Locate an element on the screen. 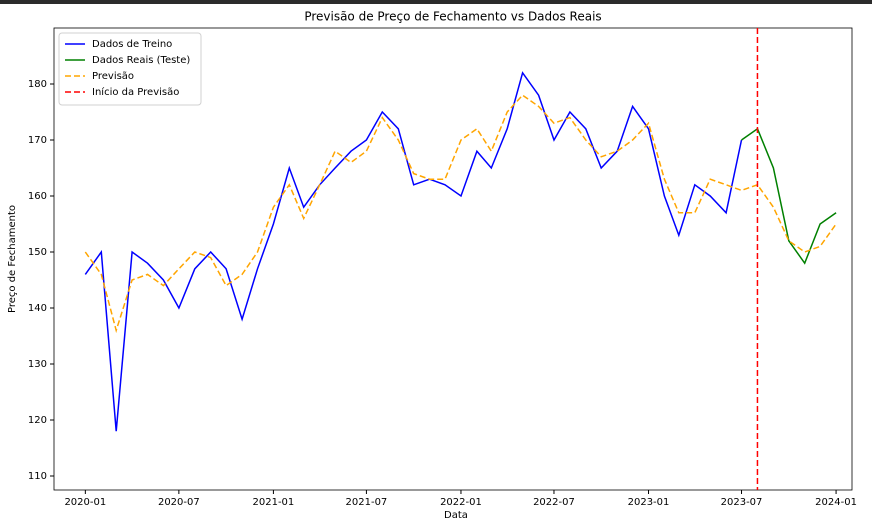 The image size is (872, 520). y-tick-label: 110 is located at coordinates (37, 476).